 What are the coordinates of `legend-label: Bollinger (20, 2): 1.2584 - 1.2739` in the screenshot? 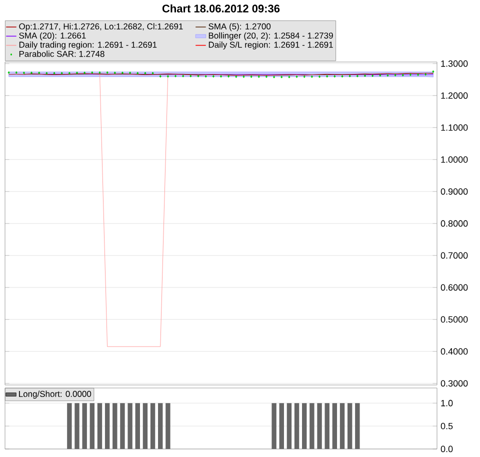 It's located at (270, 36).